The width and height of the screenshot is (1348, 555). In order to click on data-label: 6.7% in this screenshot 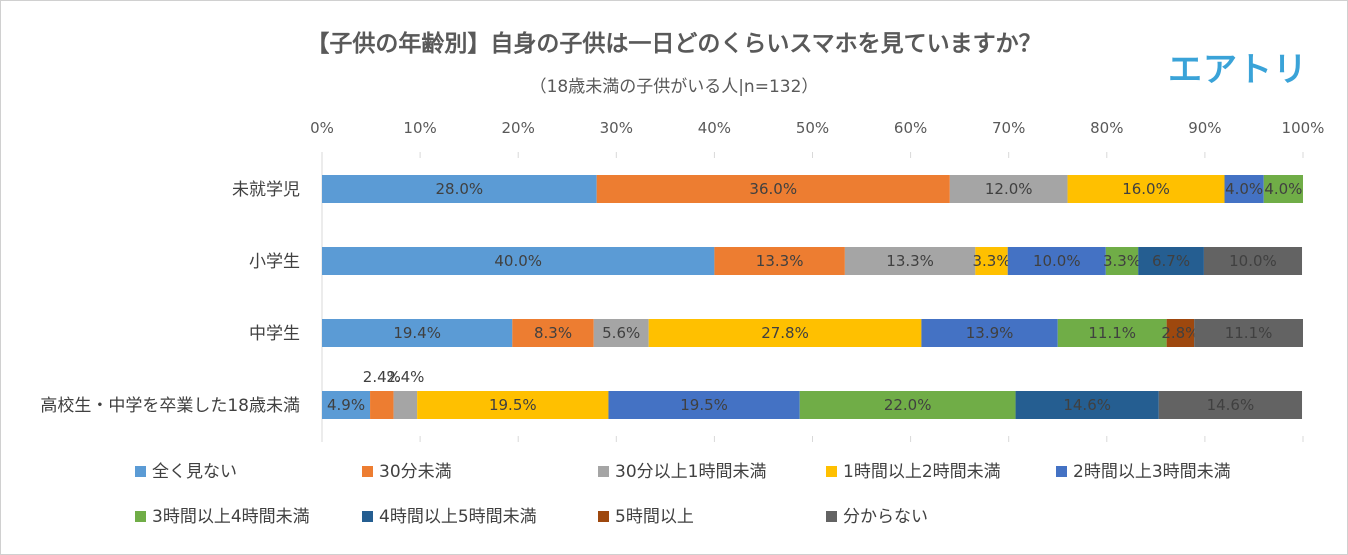, I will do `click(1171, 261)`.